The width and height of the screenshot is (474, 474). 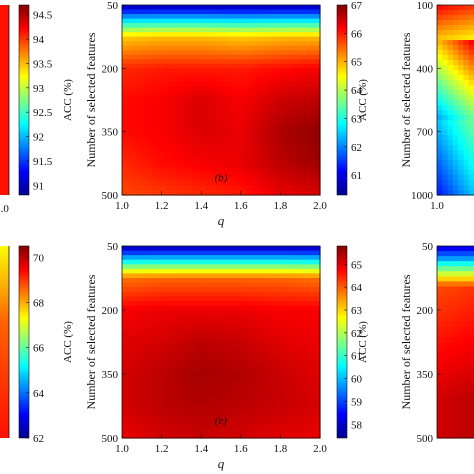 What do you see at coordinates (68, 342) in the screenshot?
I see `colorbar-label: ACC (%)` at bounding box center [68, 342].